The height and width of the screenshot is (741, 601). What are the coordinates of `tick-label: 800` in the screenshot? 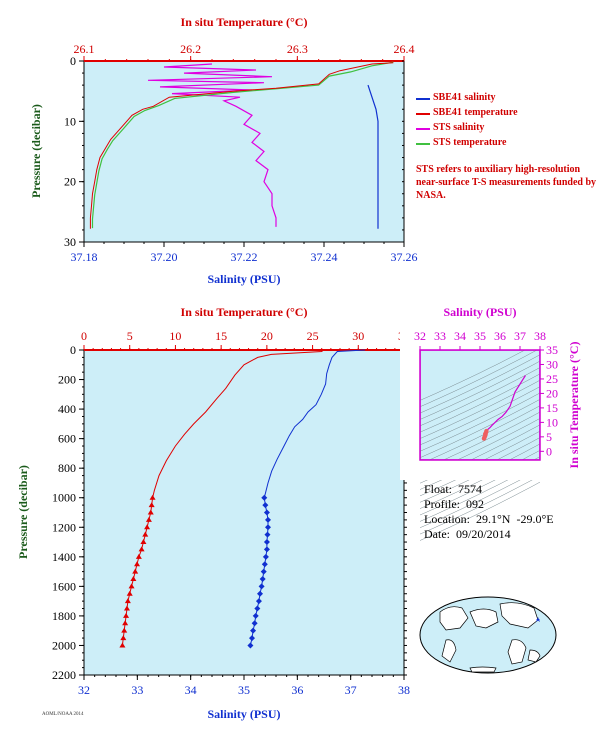 It's located at (67, 468).